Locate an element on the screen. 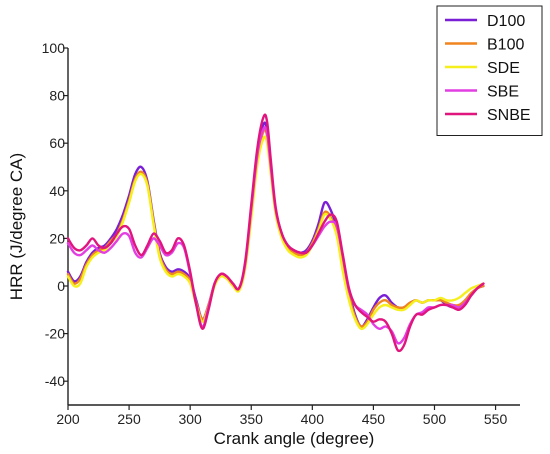 This screenshot has height=454, width=550. y-tick-label: 40 is located at coordinates (57, 191).